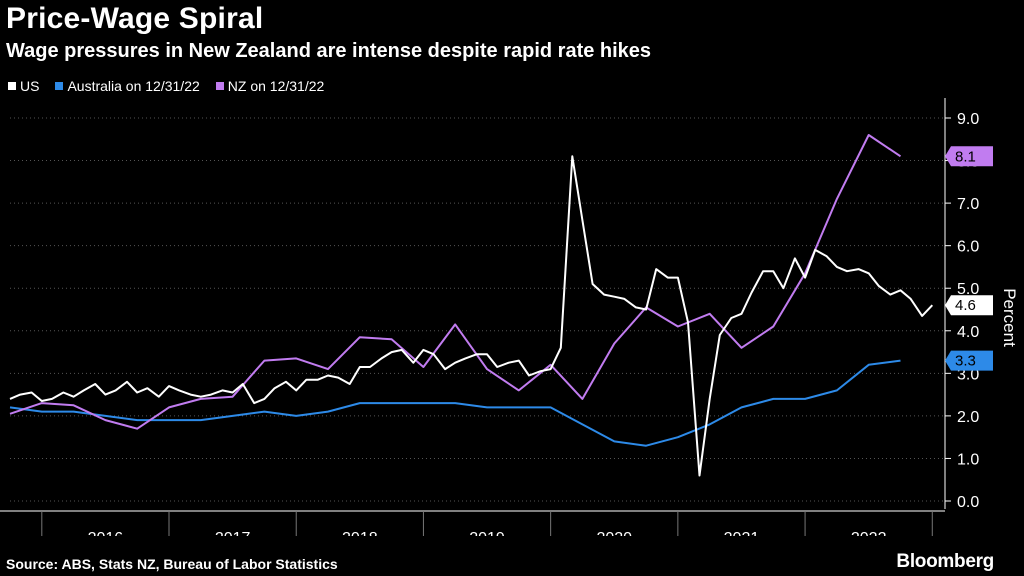 This screenshot has height=576, width=1024. Describe the element at coordinates (135, 18) in the screenshot. I see `chart-title: Price-Wage Spiral` at that location.